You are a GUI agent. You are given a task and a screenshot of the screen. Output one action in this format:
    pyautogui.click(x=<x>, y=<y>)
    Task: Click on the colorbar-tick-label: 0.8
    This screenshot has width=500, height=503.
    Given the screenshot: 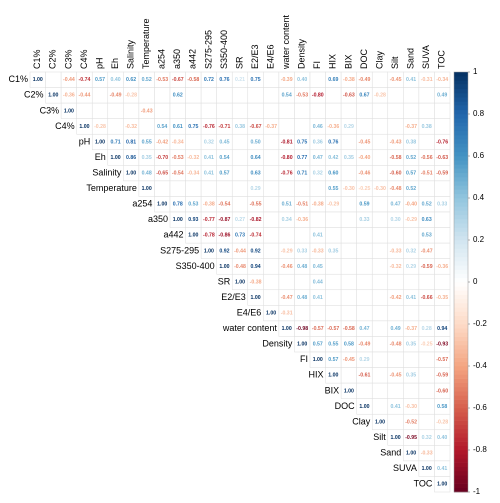 What is the action you would take?
    pyautogui.click(x=479, y=113)
    